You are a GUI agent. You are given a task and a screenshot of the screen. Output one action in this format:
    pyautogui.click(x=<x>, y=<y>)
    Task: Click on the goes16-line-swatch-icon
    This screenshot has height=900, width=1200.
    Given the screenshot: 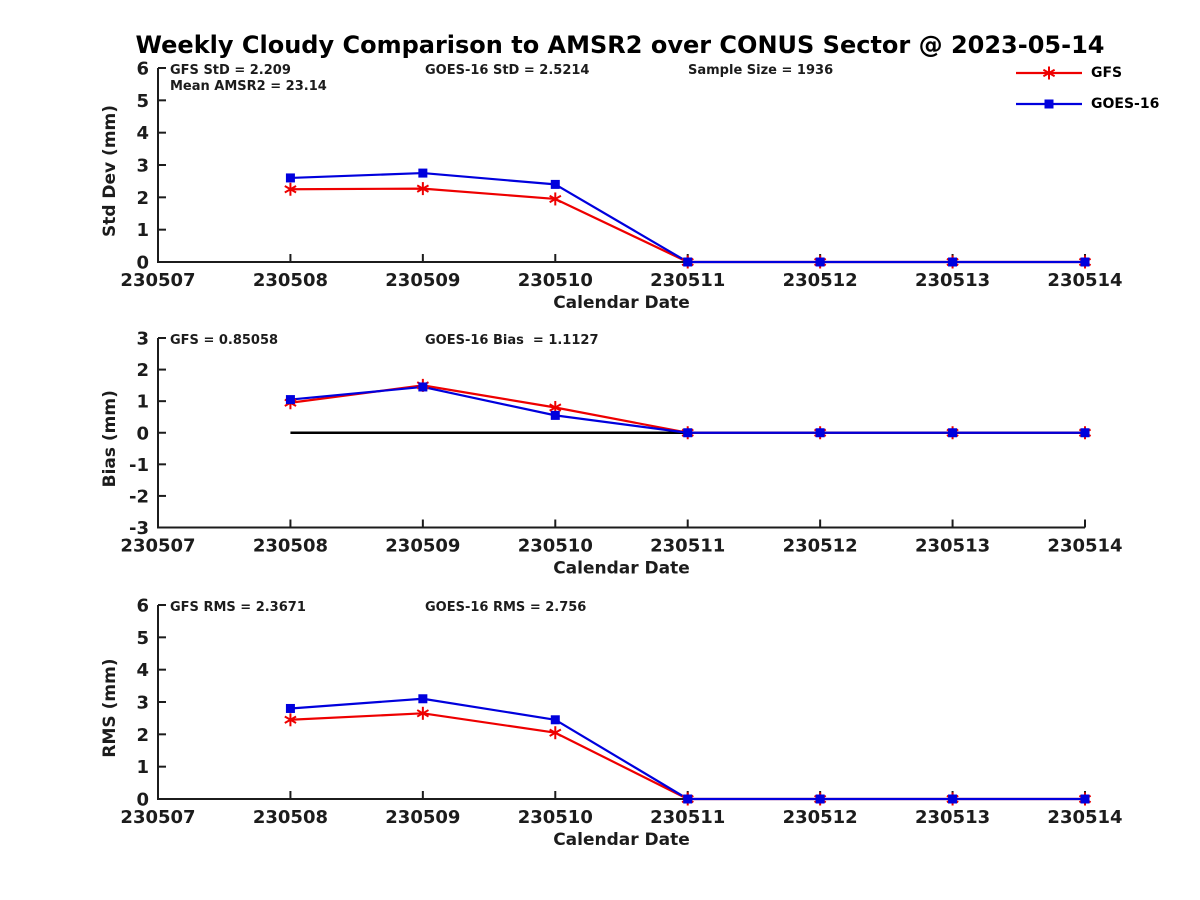 What is the action you would take?
    pyautogui.click(x=1049, y=104)
    